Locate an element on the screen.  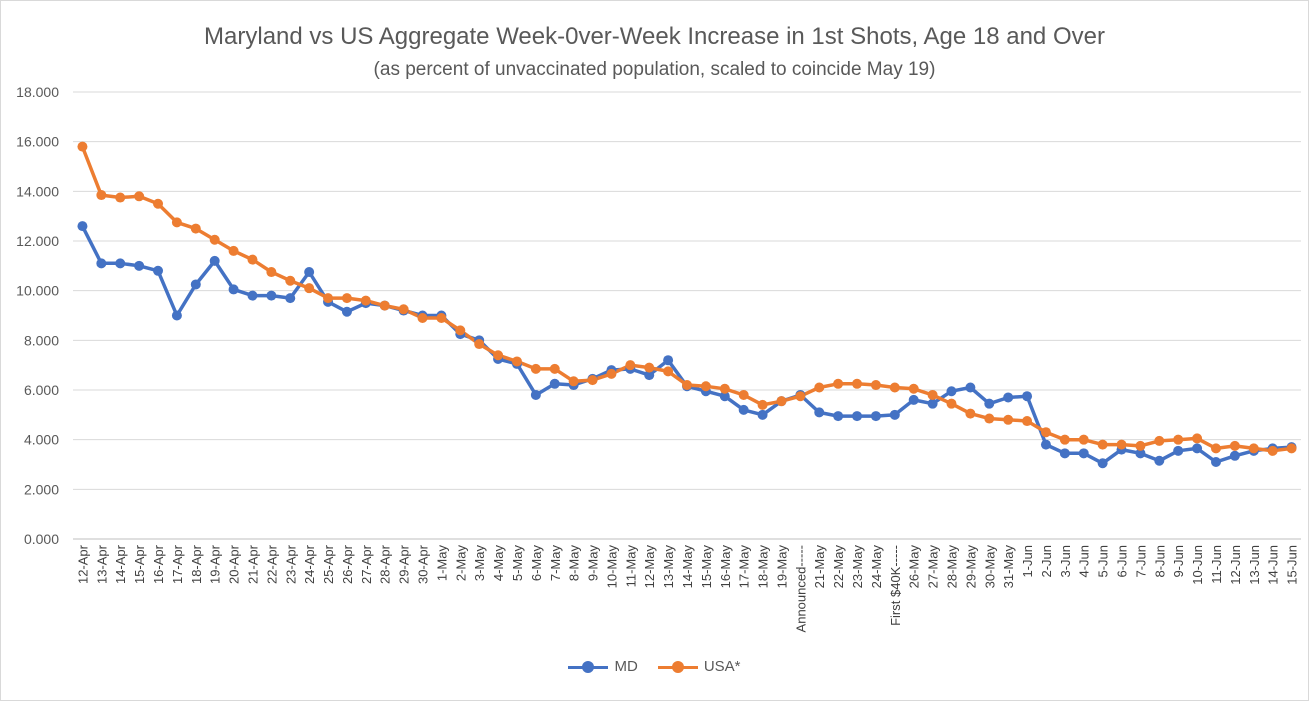
x-tick-label: 21-May is located at coordinates (819, 567).